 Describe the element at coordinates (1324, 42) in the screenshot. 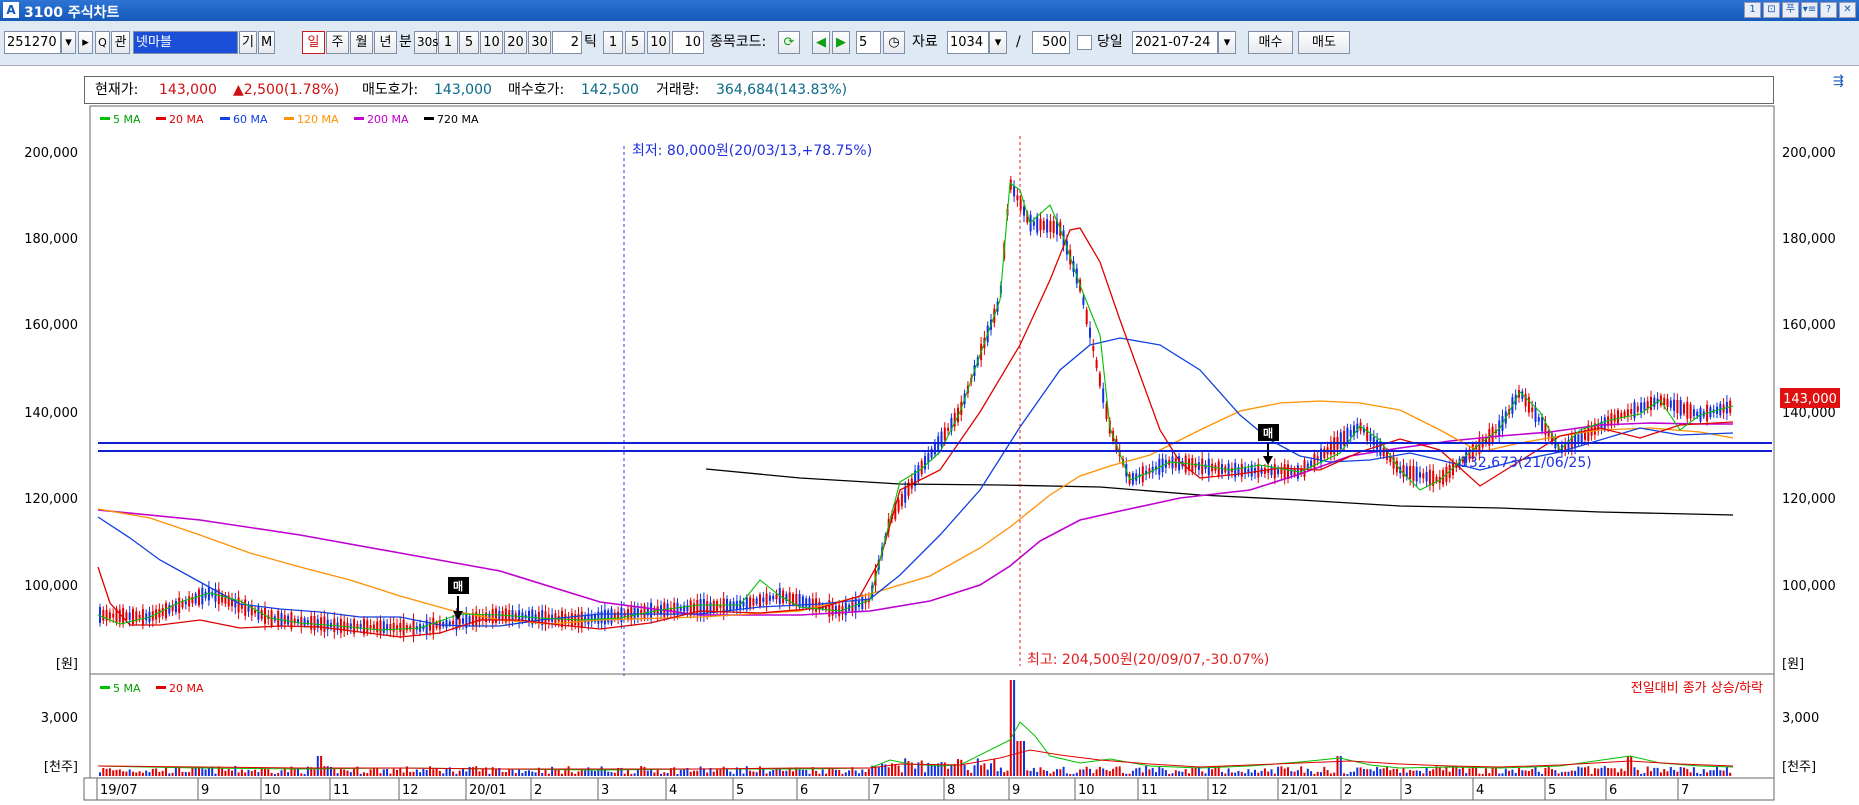

I see `sell-button: 매도` at that location.